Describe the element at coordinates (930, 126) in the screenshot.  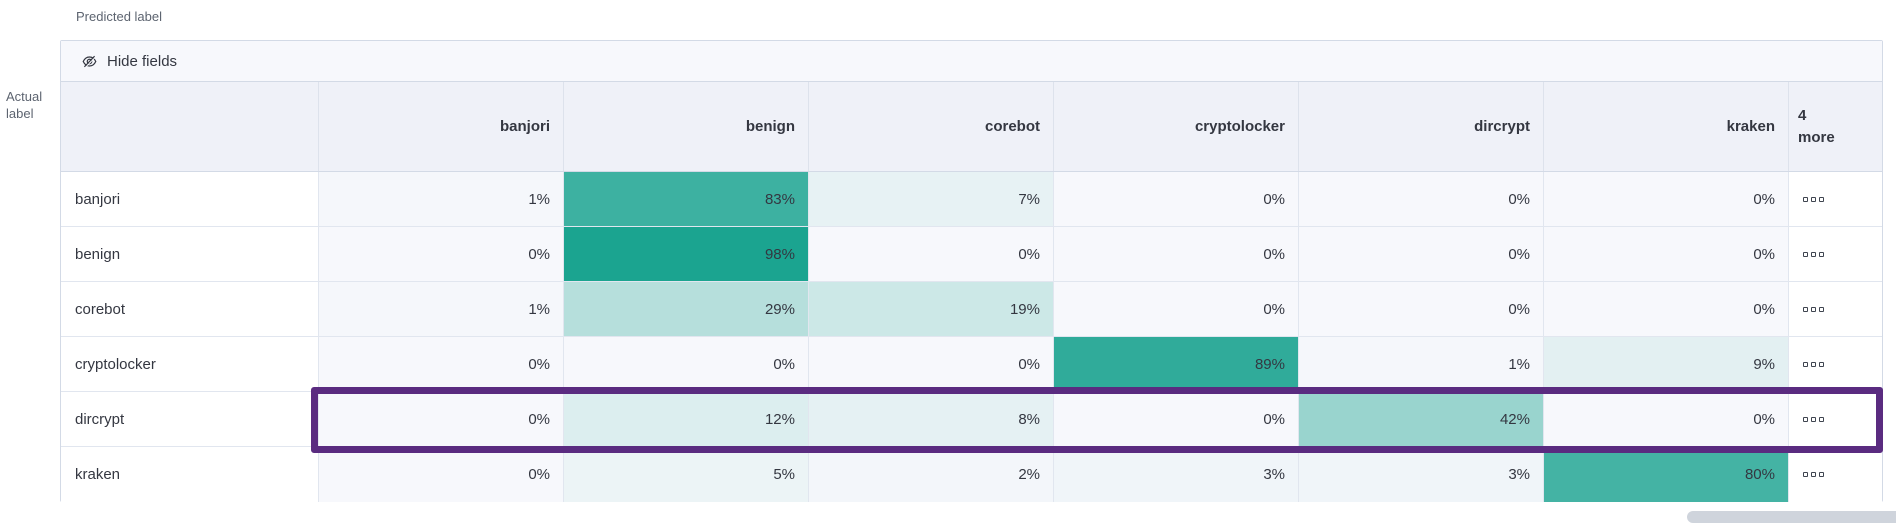
I see `column-header-corebot: corebot` at that location.